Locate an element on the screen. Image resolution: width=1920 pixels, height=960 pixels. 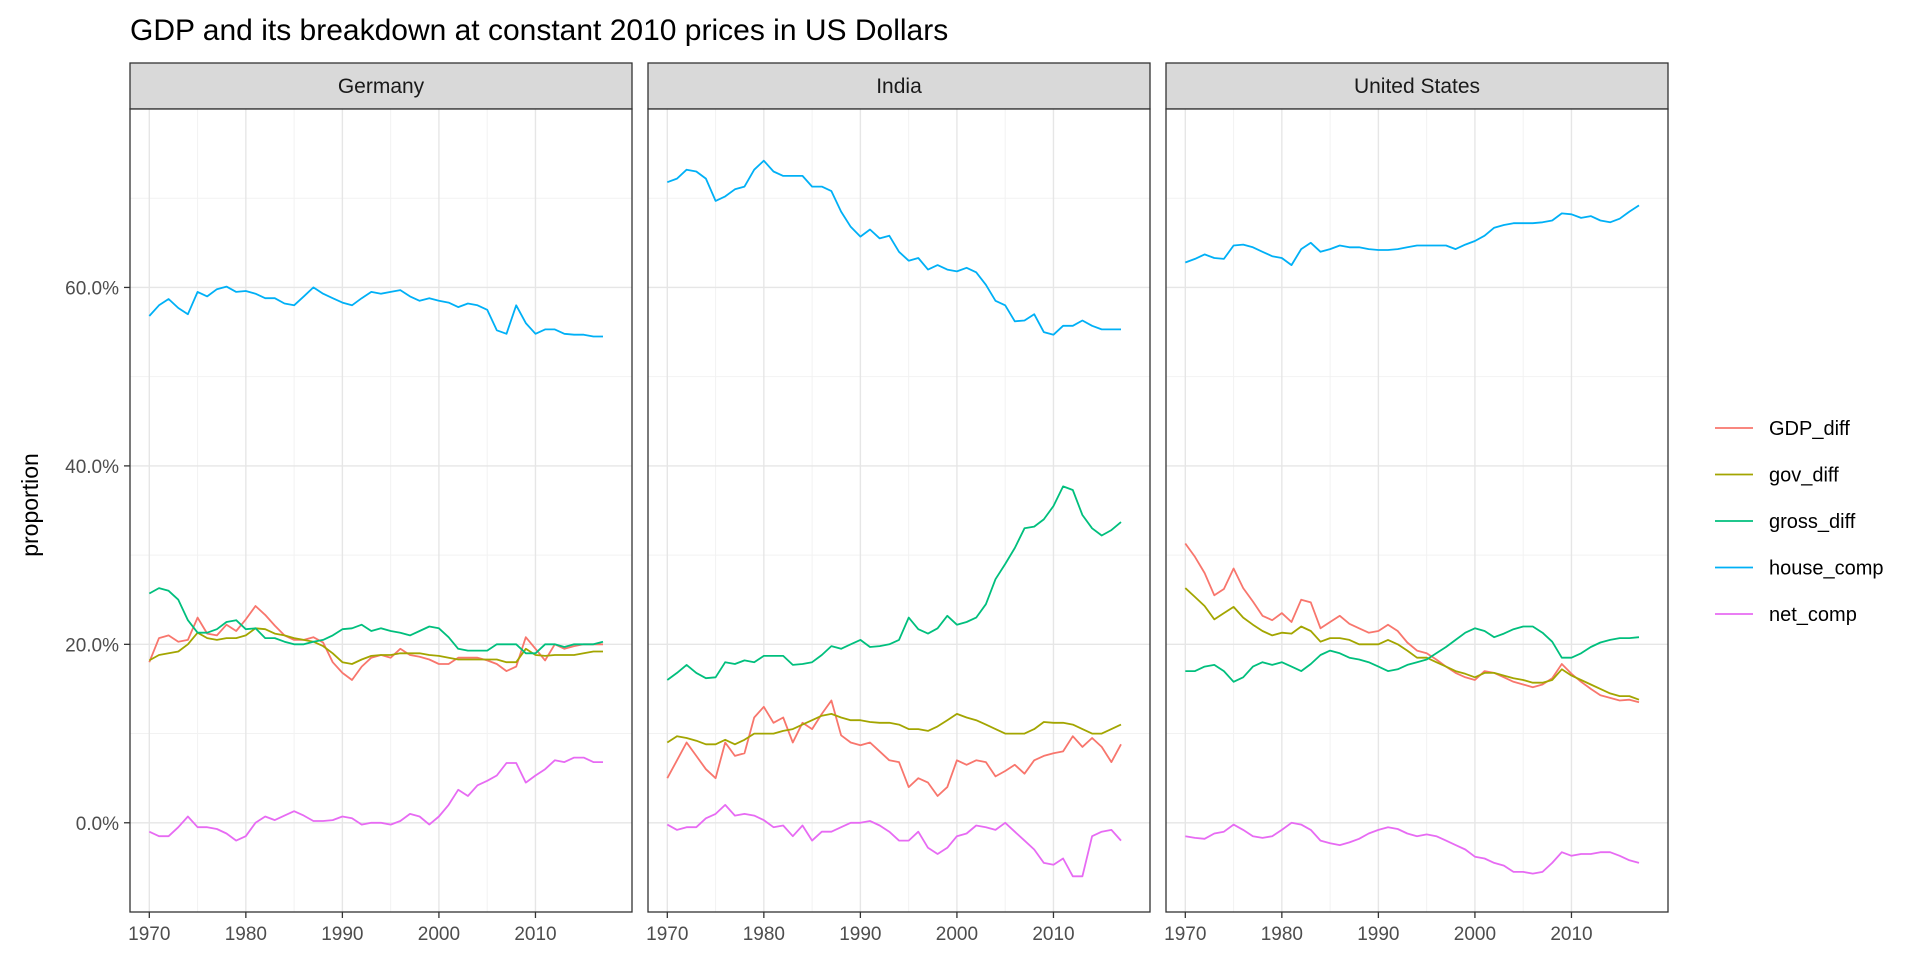
legend-item-net-comp: net_comp is located at coordinates (1786, 615).